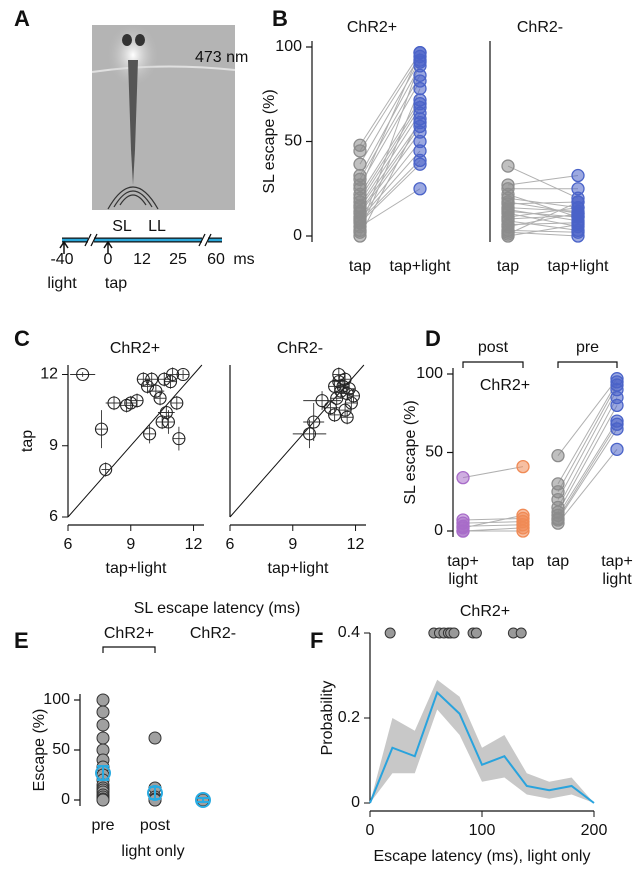  What do you see at coordinates (49, 374) in the screenshot?
I see `y-tick-label: 12` at bounding box center [49, 374].